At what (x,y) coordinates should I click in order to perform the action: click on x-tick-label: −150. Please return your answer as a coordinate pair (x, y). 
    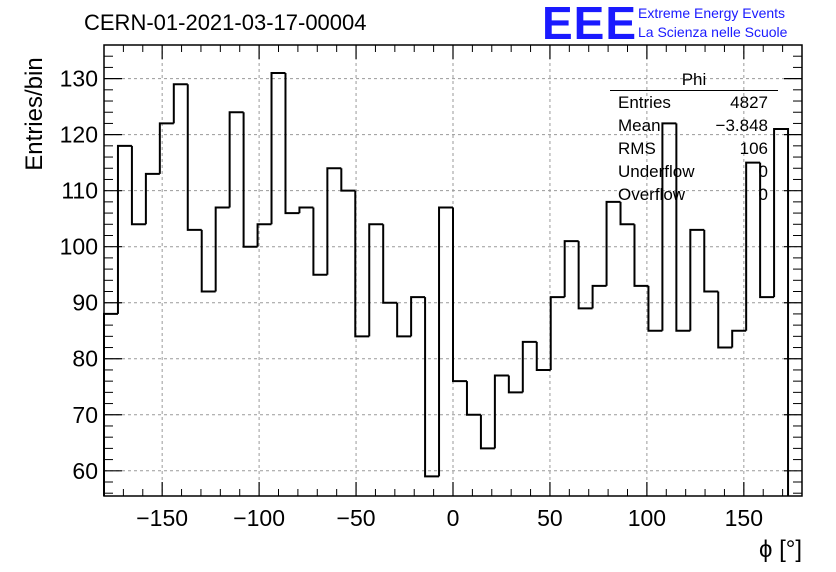
    Looking at the image, I should click on (162, 518).